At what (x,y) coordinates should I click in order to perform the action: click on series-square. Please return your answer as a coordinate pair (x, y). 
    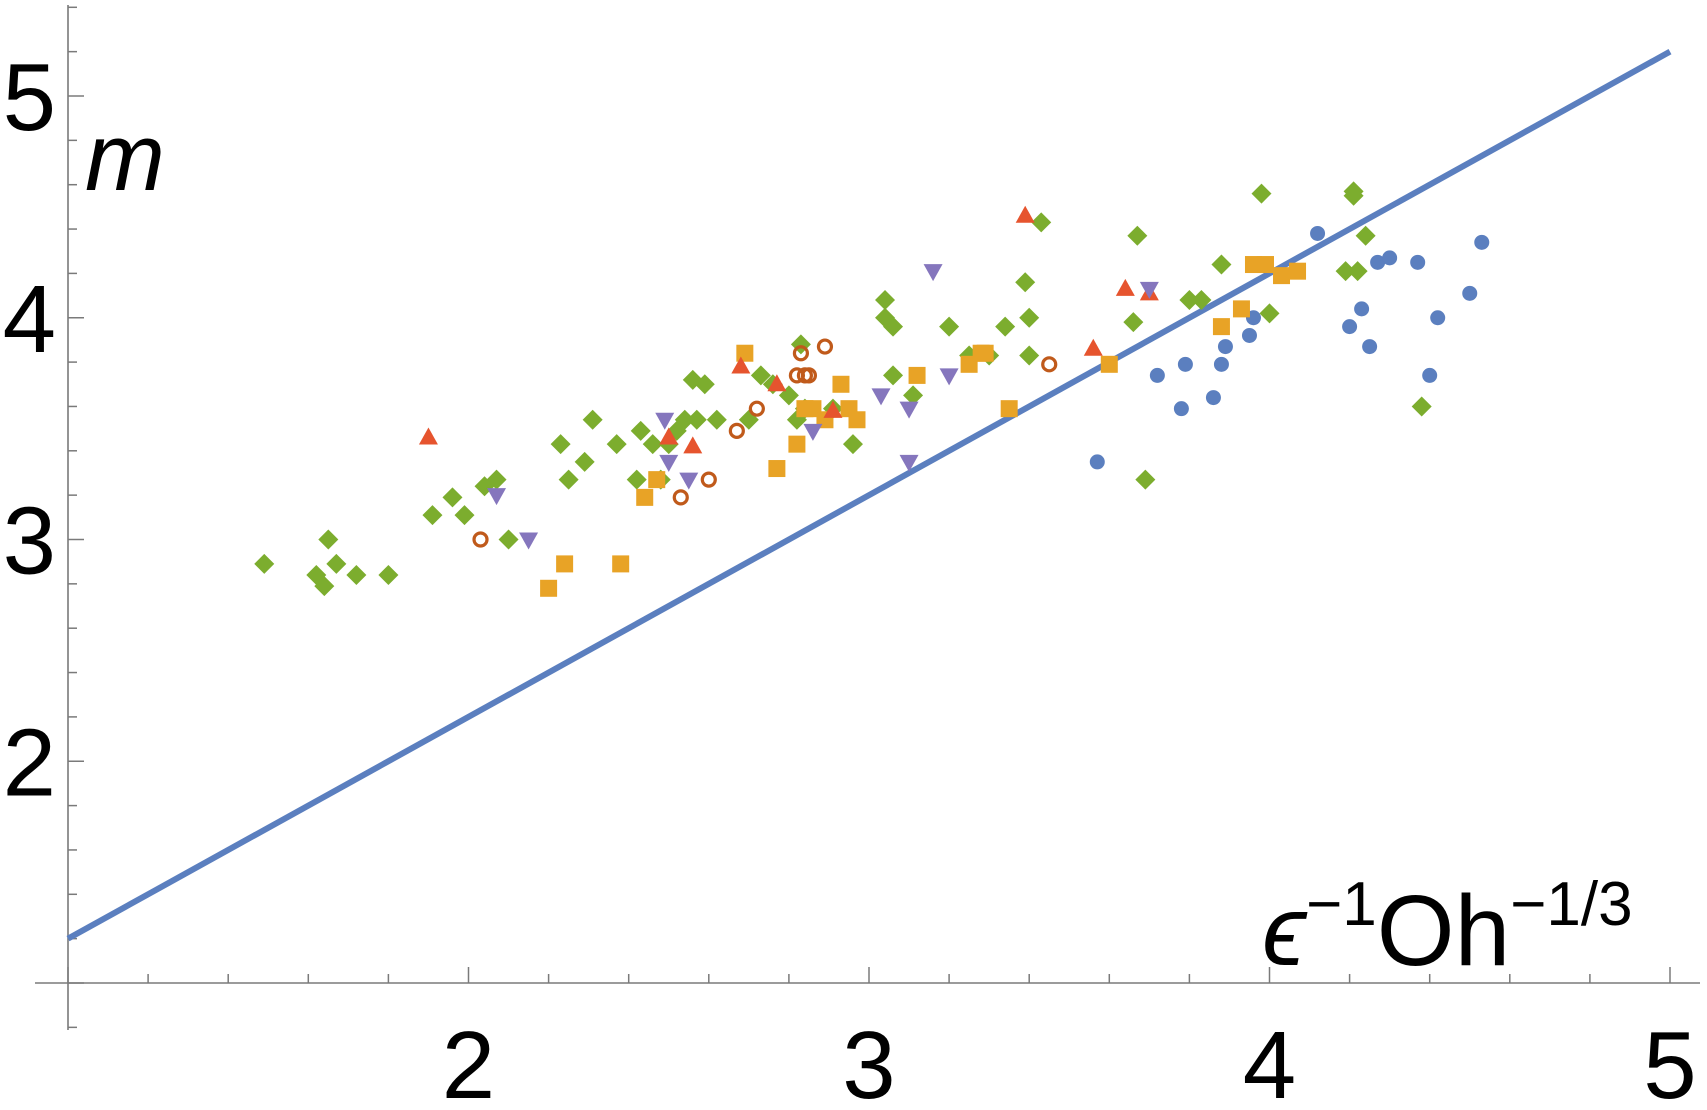
    Looking at the image, I should click on (923, 426).